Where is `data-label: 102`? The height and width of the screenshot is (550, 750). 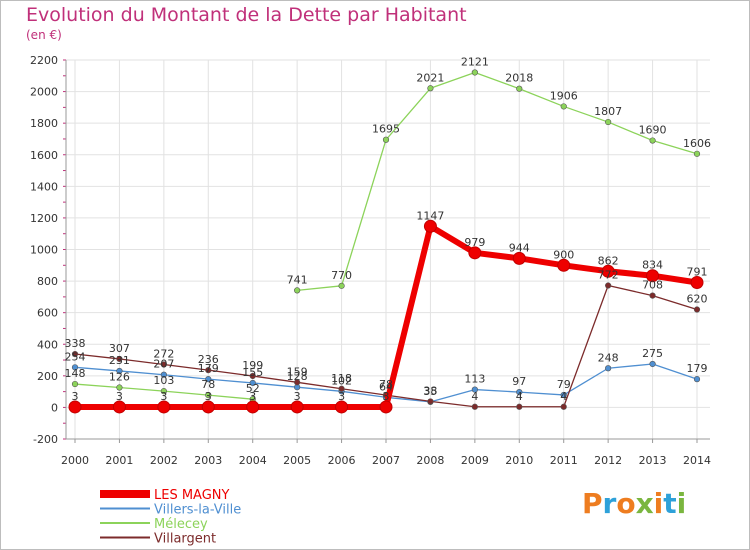
data-label: 102 is located at coordinates (341, 380).